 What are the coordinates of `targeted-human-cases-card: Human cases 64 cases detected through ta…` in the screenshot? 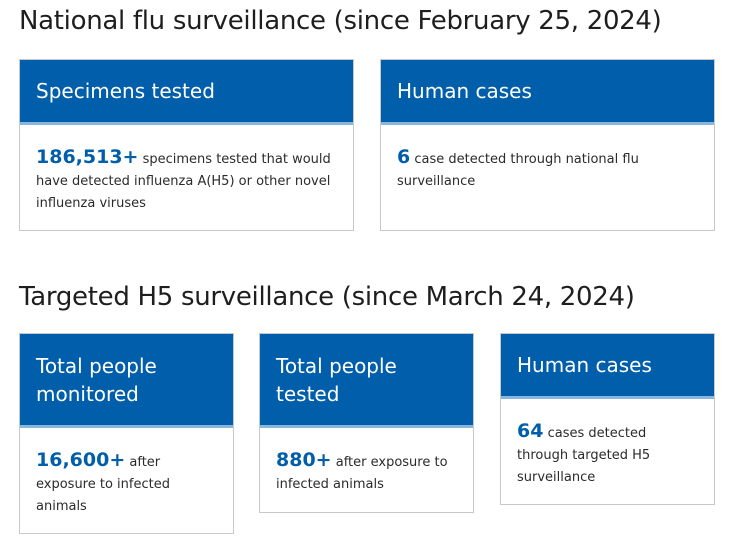 It's located at (607, 419).